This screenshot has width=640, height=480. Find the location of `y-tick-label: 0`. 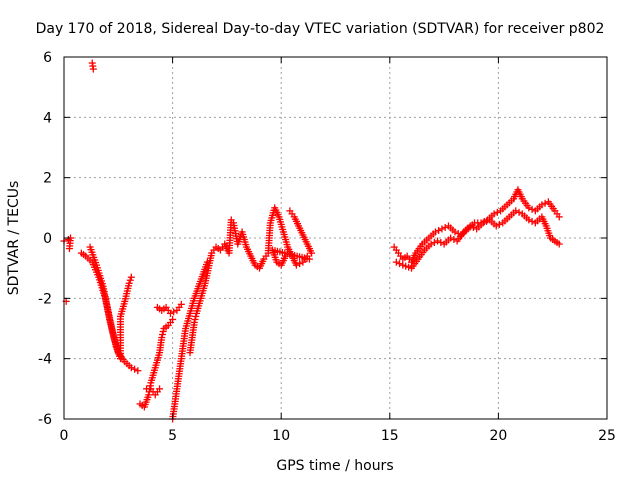

y-tick-label: 0 is located at coordinates (47, 239).